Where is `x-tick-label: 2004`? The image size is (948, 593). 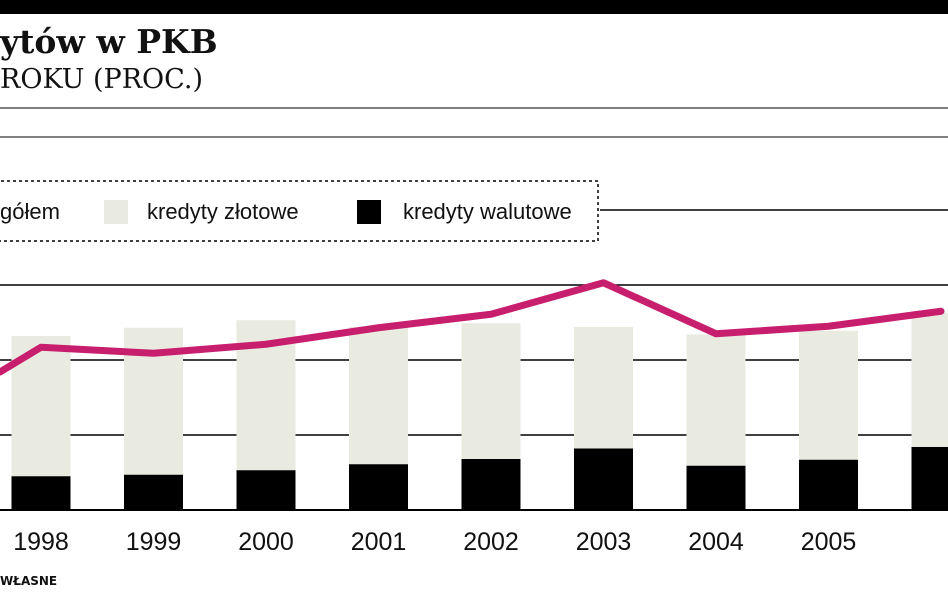 x-tick-label: 2004 is located at coordinates (716, 542).